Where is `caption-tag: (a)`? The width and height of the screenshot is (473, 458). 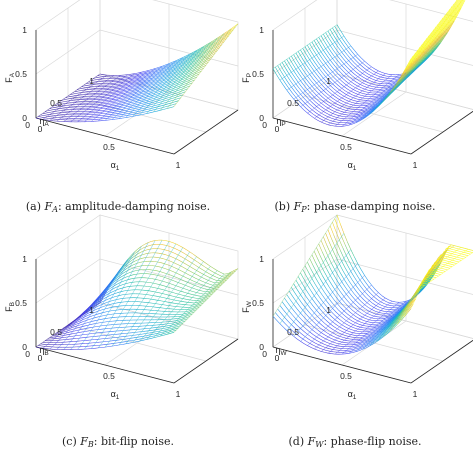
caption-tag: (a) is located at coordinates (33, 206).